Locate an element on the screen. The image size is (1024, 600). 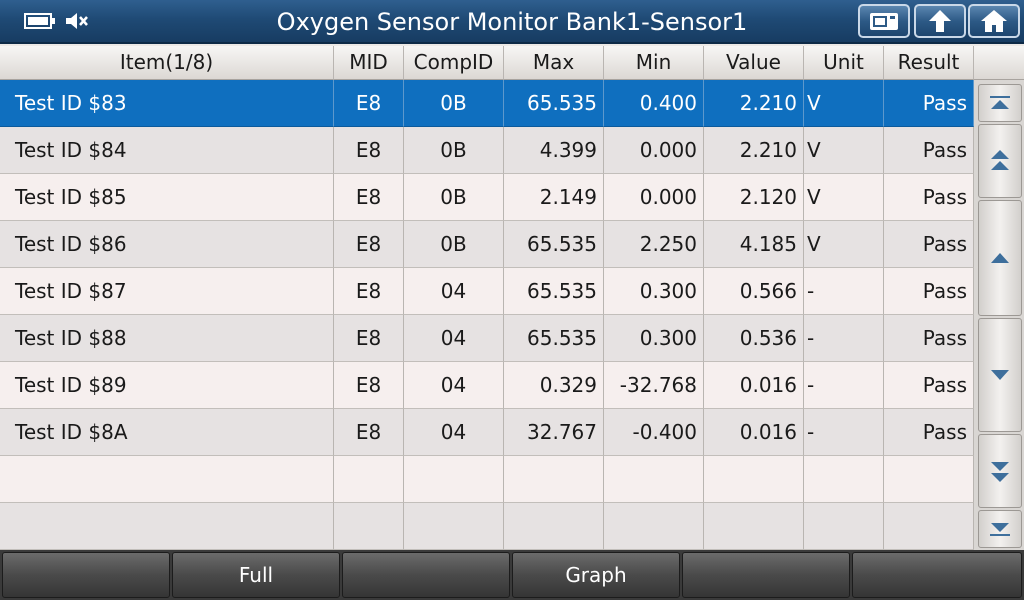
camera-icon is located at coordinates (884, 21).